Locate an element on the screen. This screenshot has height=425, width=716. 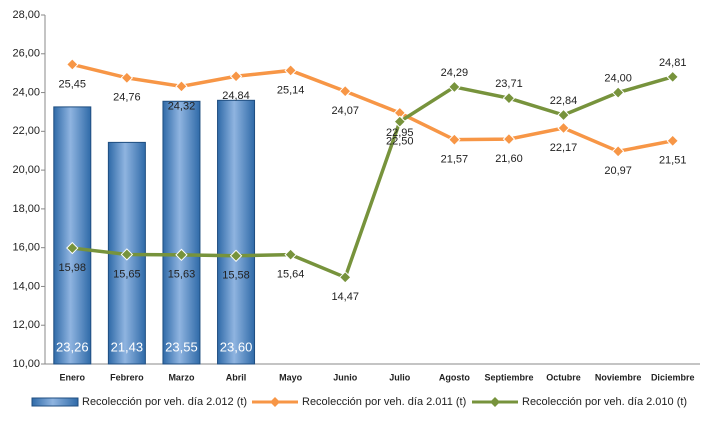
x-tick-label: Septiembre is located at coordinates (508, 377).